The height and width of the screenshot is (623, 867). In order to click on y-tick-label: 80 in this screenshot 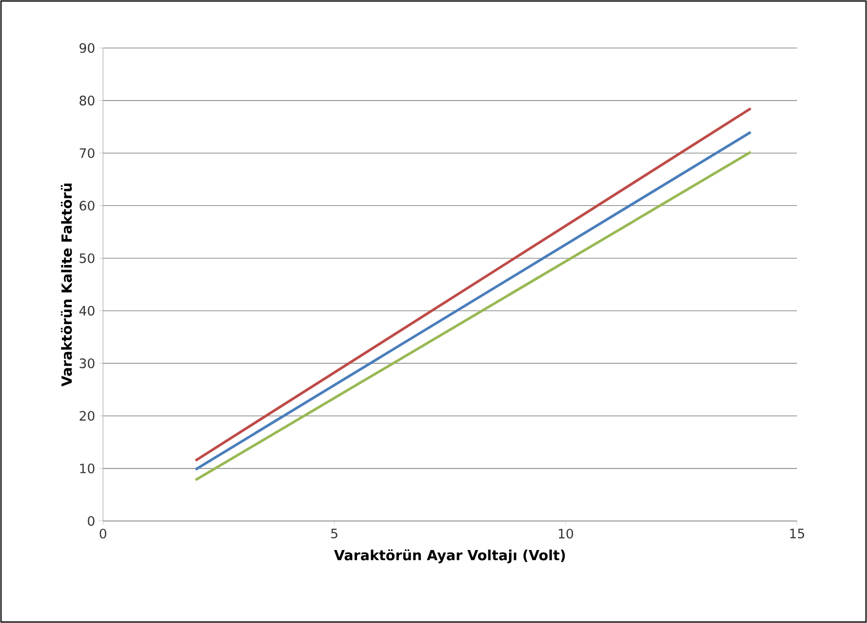, I will do `click(87, 101)`.